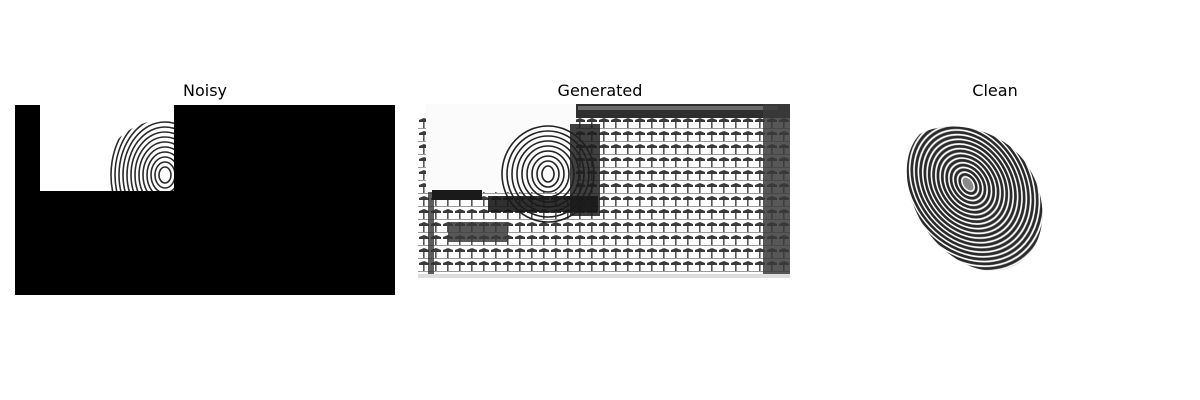 The image size is (1200, 400). Describe the element at coordinates (142, 155) in the screenshot. I see `noisy-fingerprint` at that location.